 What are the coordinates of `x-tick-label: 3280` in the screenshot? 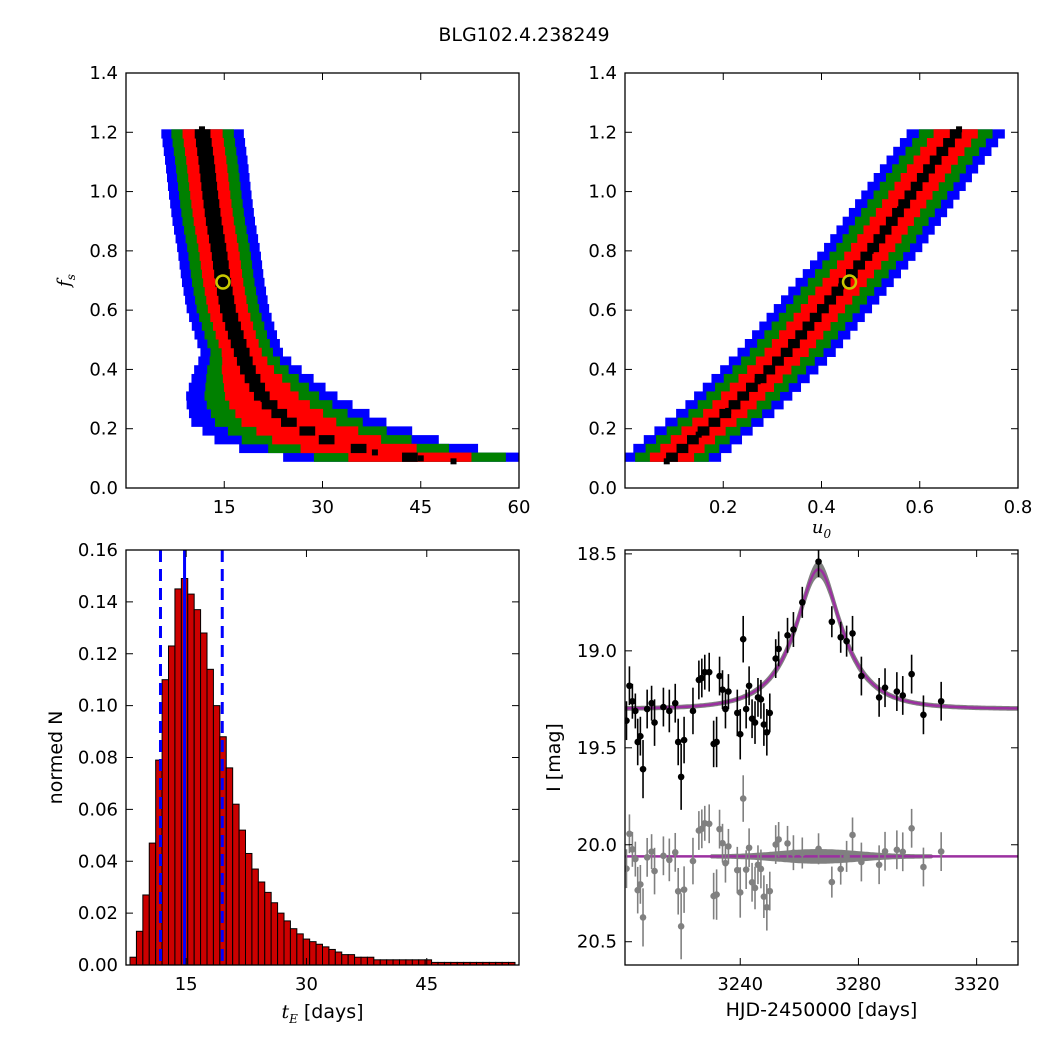 It's located at (859, 984).